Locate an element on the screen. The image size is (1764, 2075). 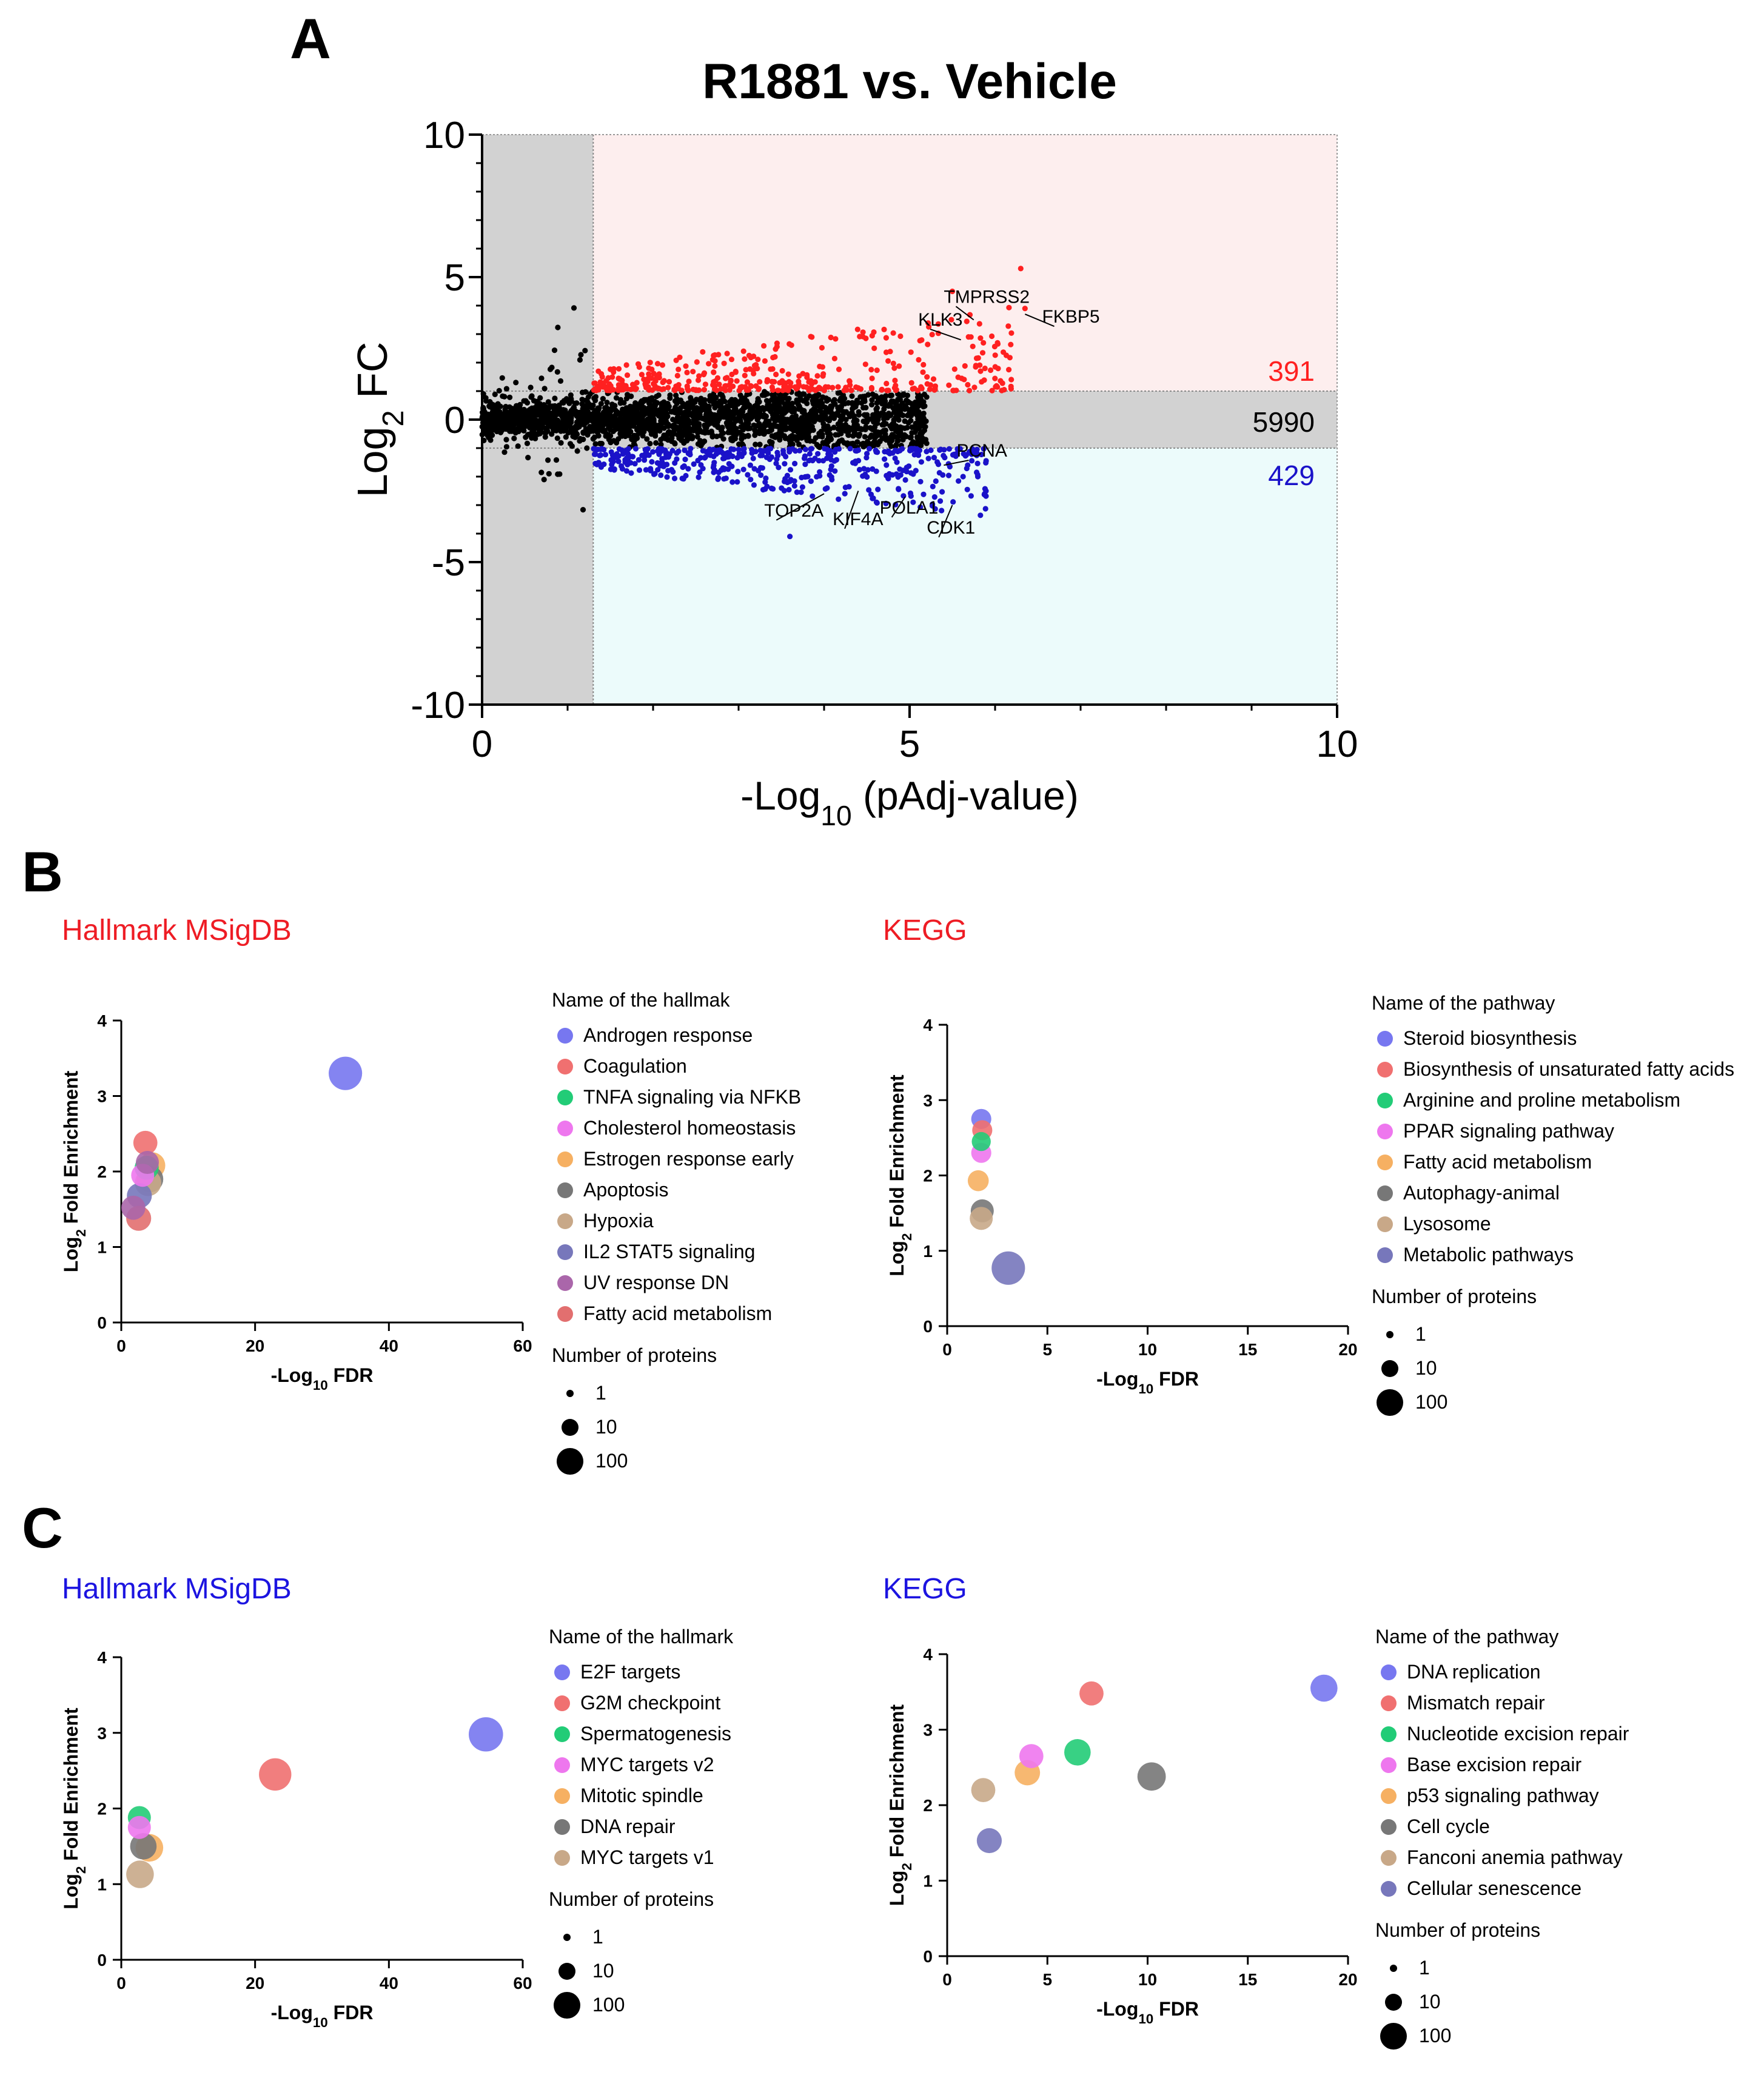
size-legend-label: 100 is located at coordinates (1431, 1402).